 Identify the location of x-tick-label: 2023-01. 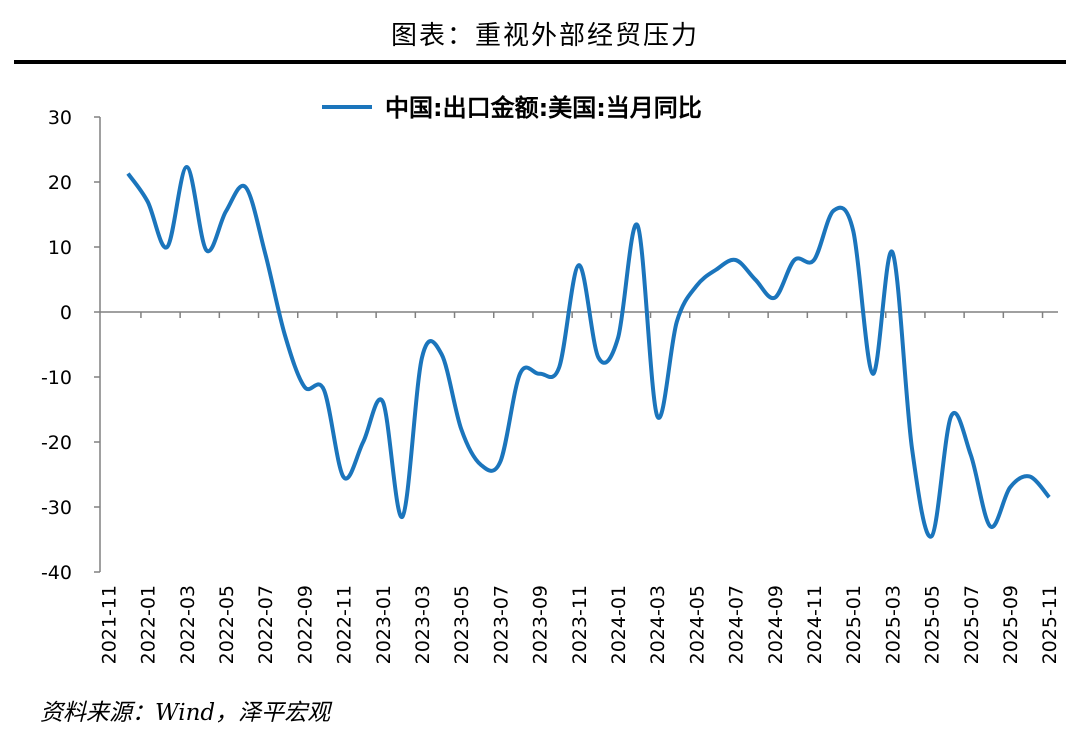
(384, 624).